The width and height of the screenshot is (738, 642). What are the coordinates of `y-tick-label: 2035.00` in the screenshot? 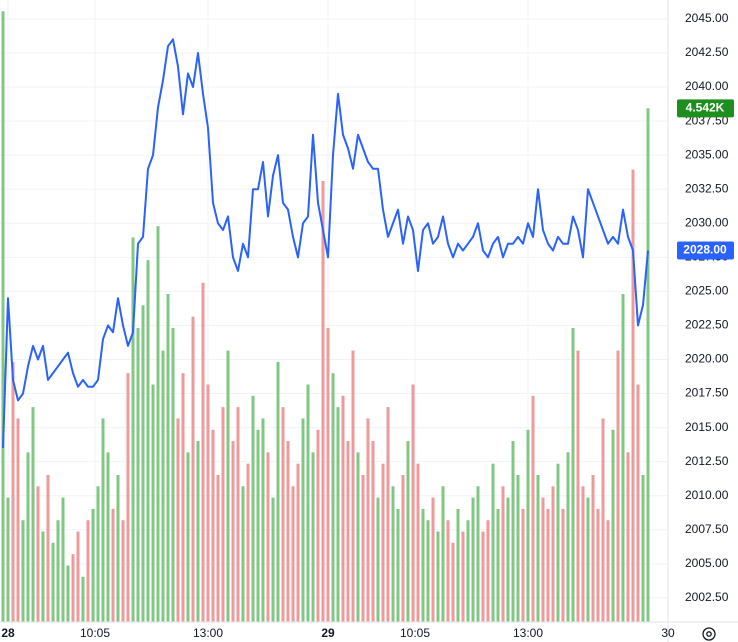 It's located at (707, 154).